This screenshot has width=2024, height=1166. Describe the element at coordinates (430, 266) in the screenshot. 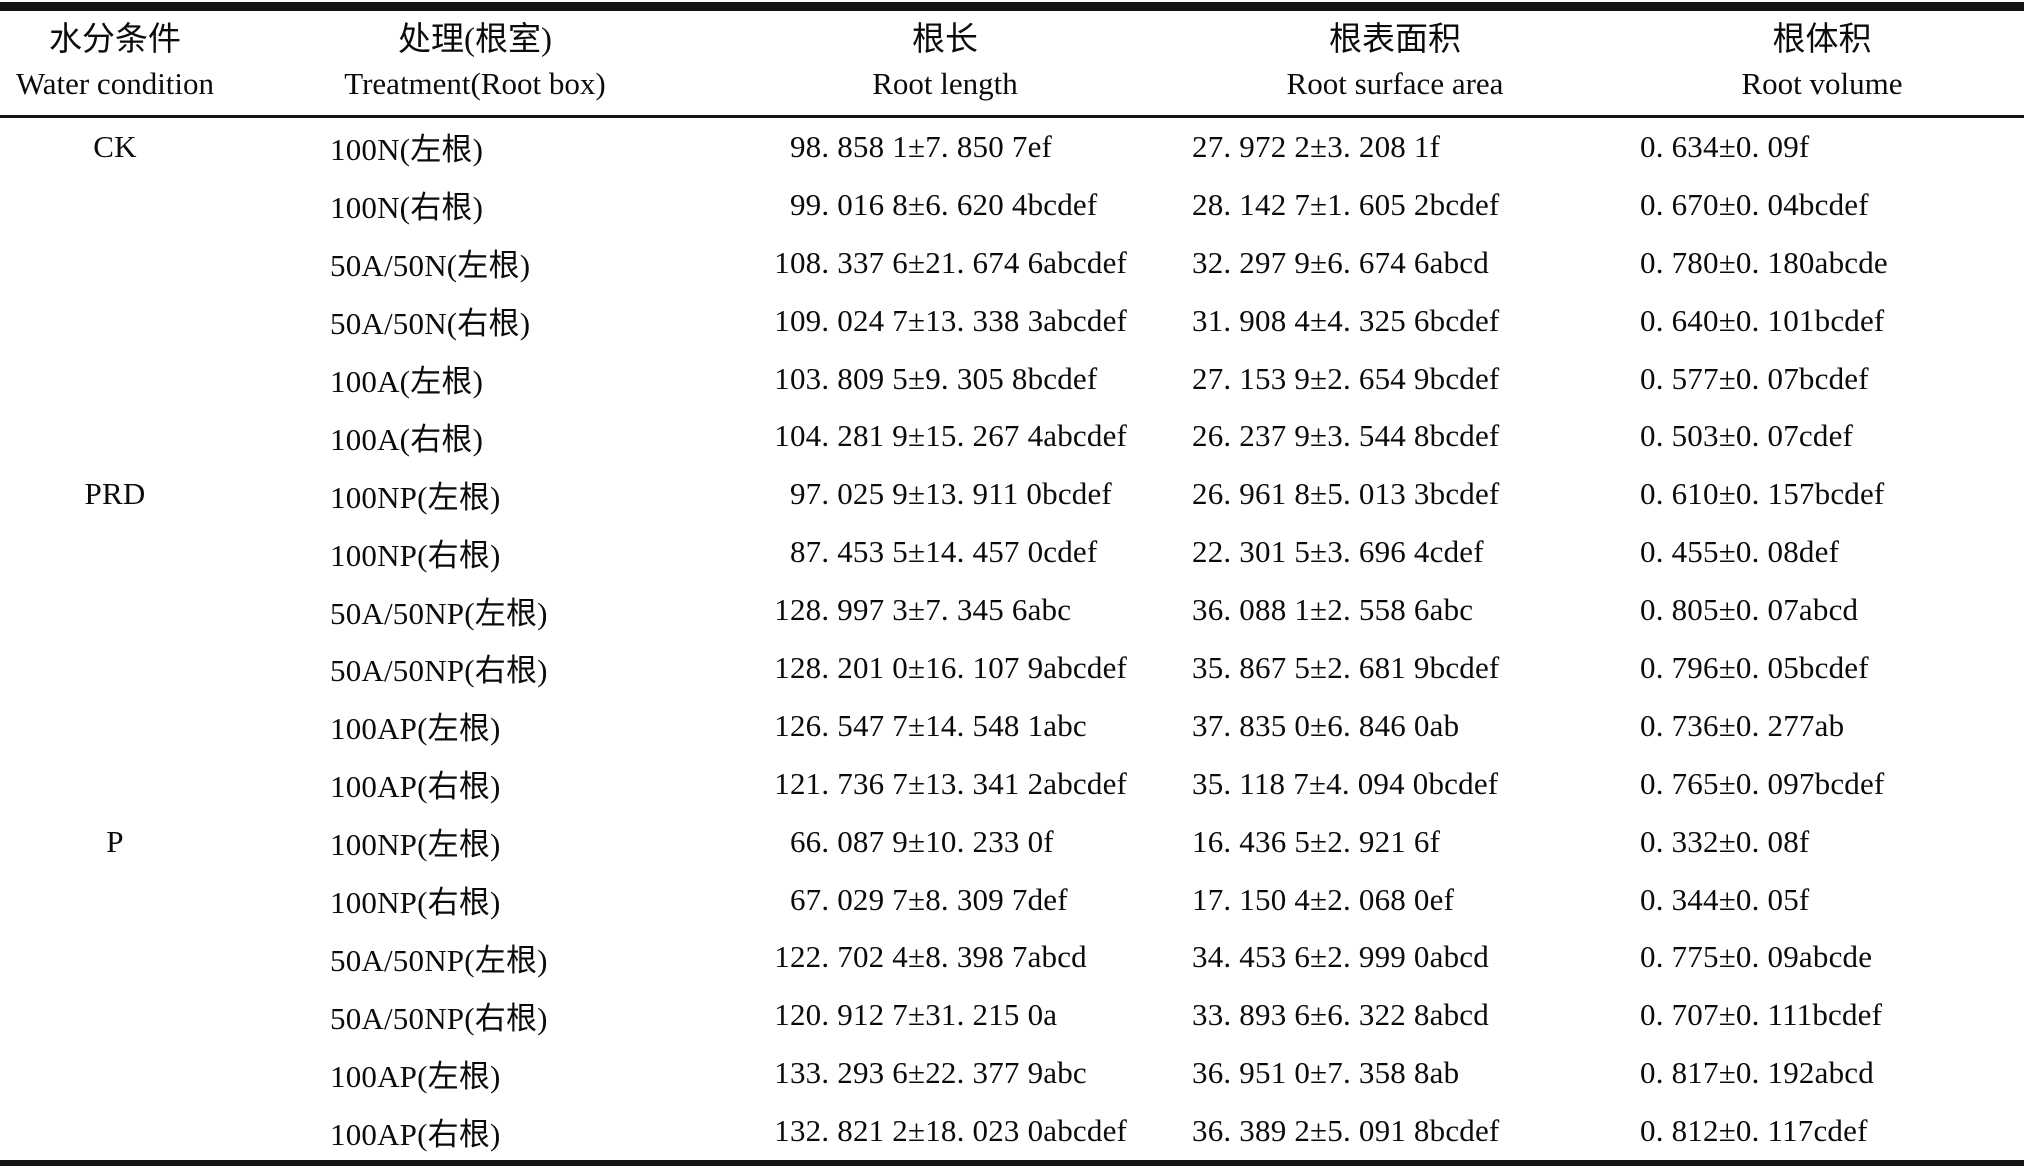

I see `treatment-cell: 50A/50N(左根)` at that location.